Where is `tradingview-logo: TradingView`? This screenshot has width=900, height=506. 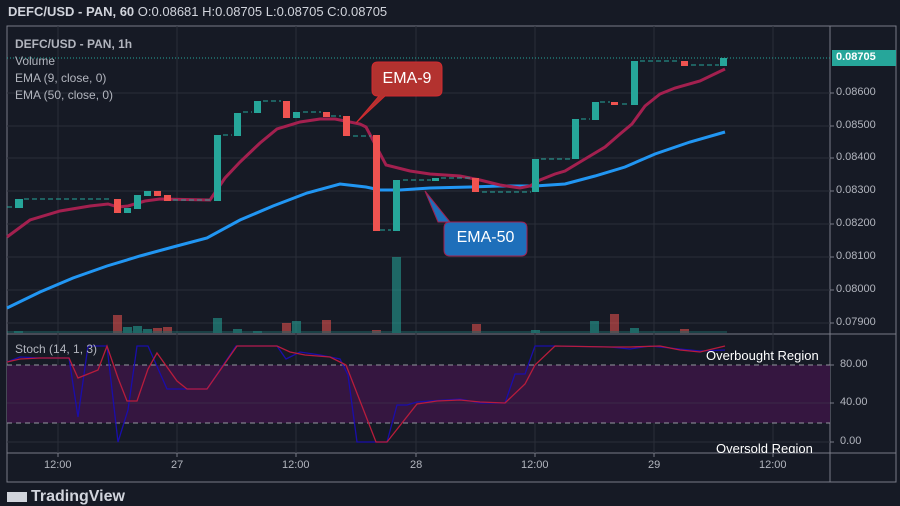 tradingview-logo: TradingView is located at coordinates (66, 497).